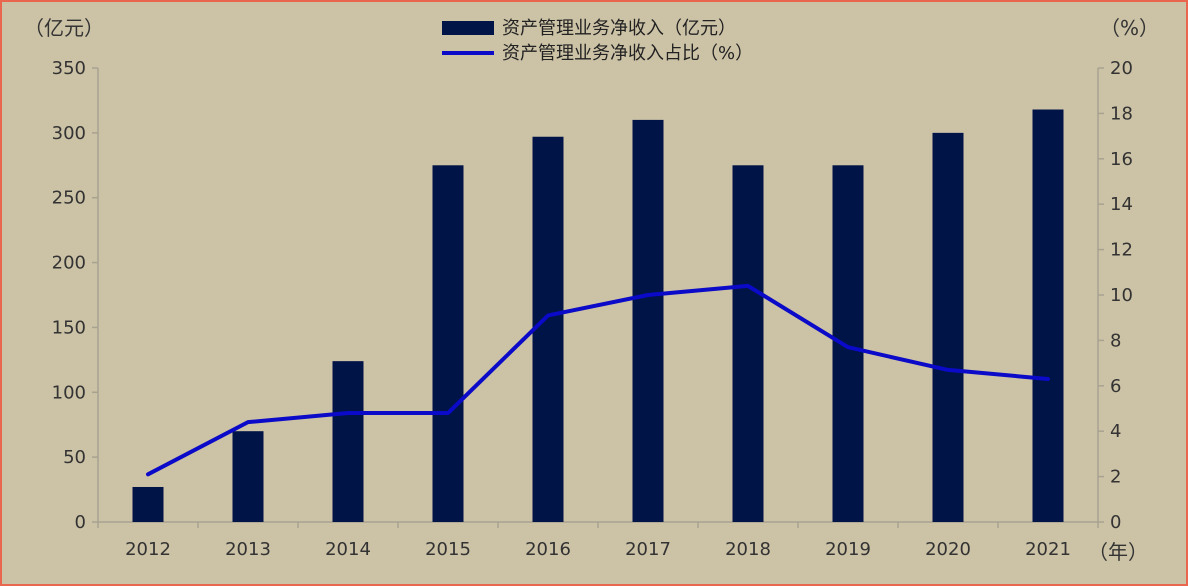 This screenshot has width=1188, height=586. What do you see at coordinates (1115, 477) in the screenshot?
I see `right-tick-label: 2` at bounding box center [1115, 477].